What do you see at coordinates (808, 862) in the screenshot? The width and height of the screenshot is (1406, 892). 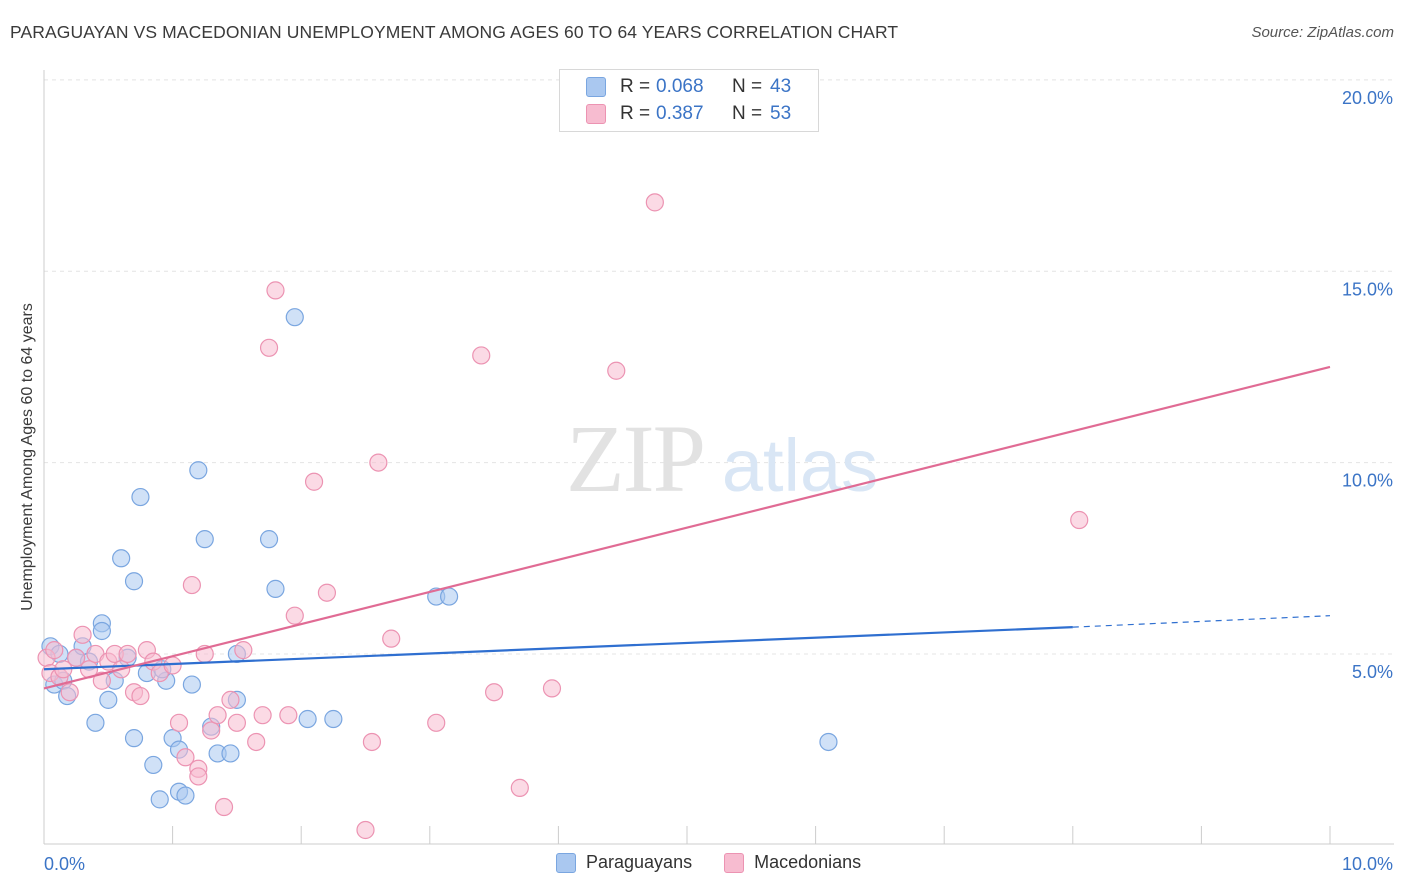 I see `legend-label-macedonians: Macedonians` at bounding box center [808, 862].